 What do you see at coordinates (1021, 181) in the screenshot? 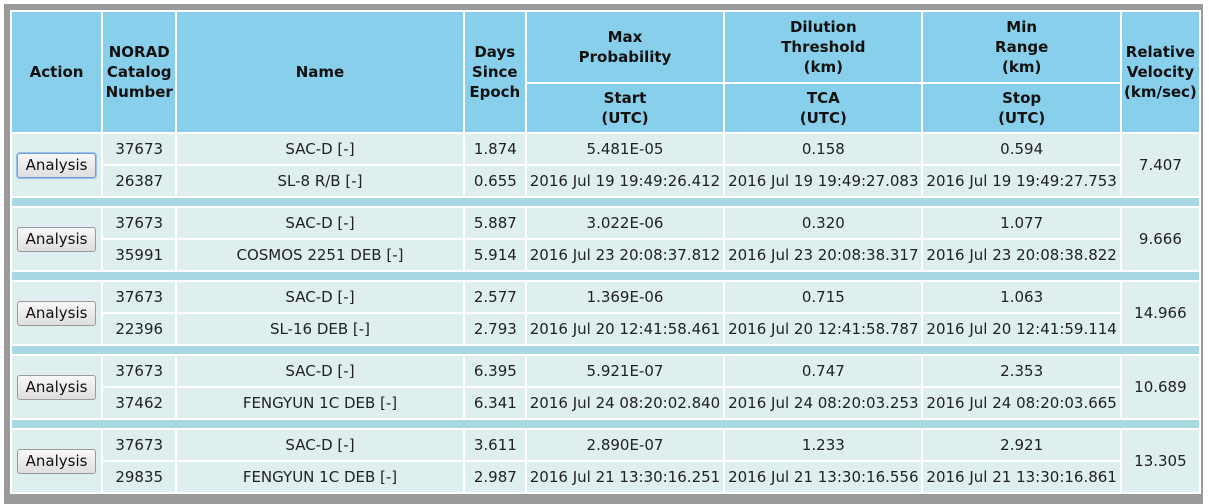
I see `stop-utc: 2016 Jul 19 19:49:27.753` at bounding box center [1021, 181].